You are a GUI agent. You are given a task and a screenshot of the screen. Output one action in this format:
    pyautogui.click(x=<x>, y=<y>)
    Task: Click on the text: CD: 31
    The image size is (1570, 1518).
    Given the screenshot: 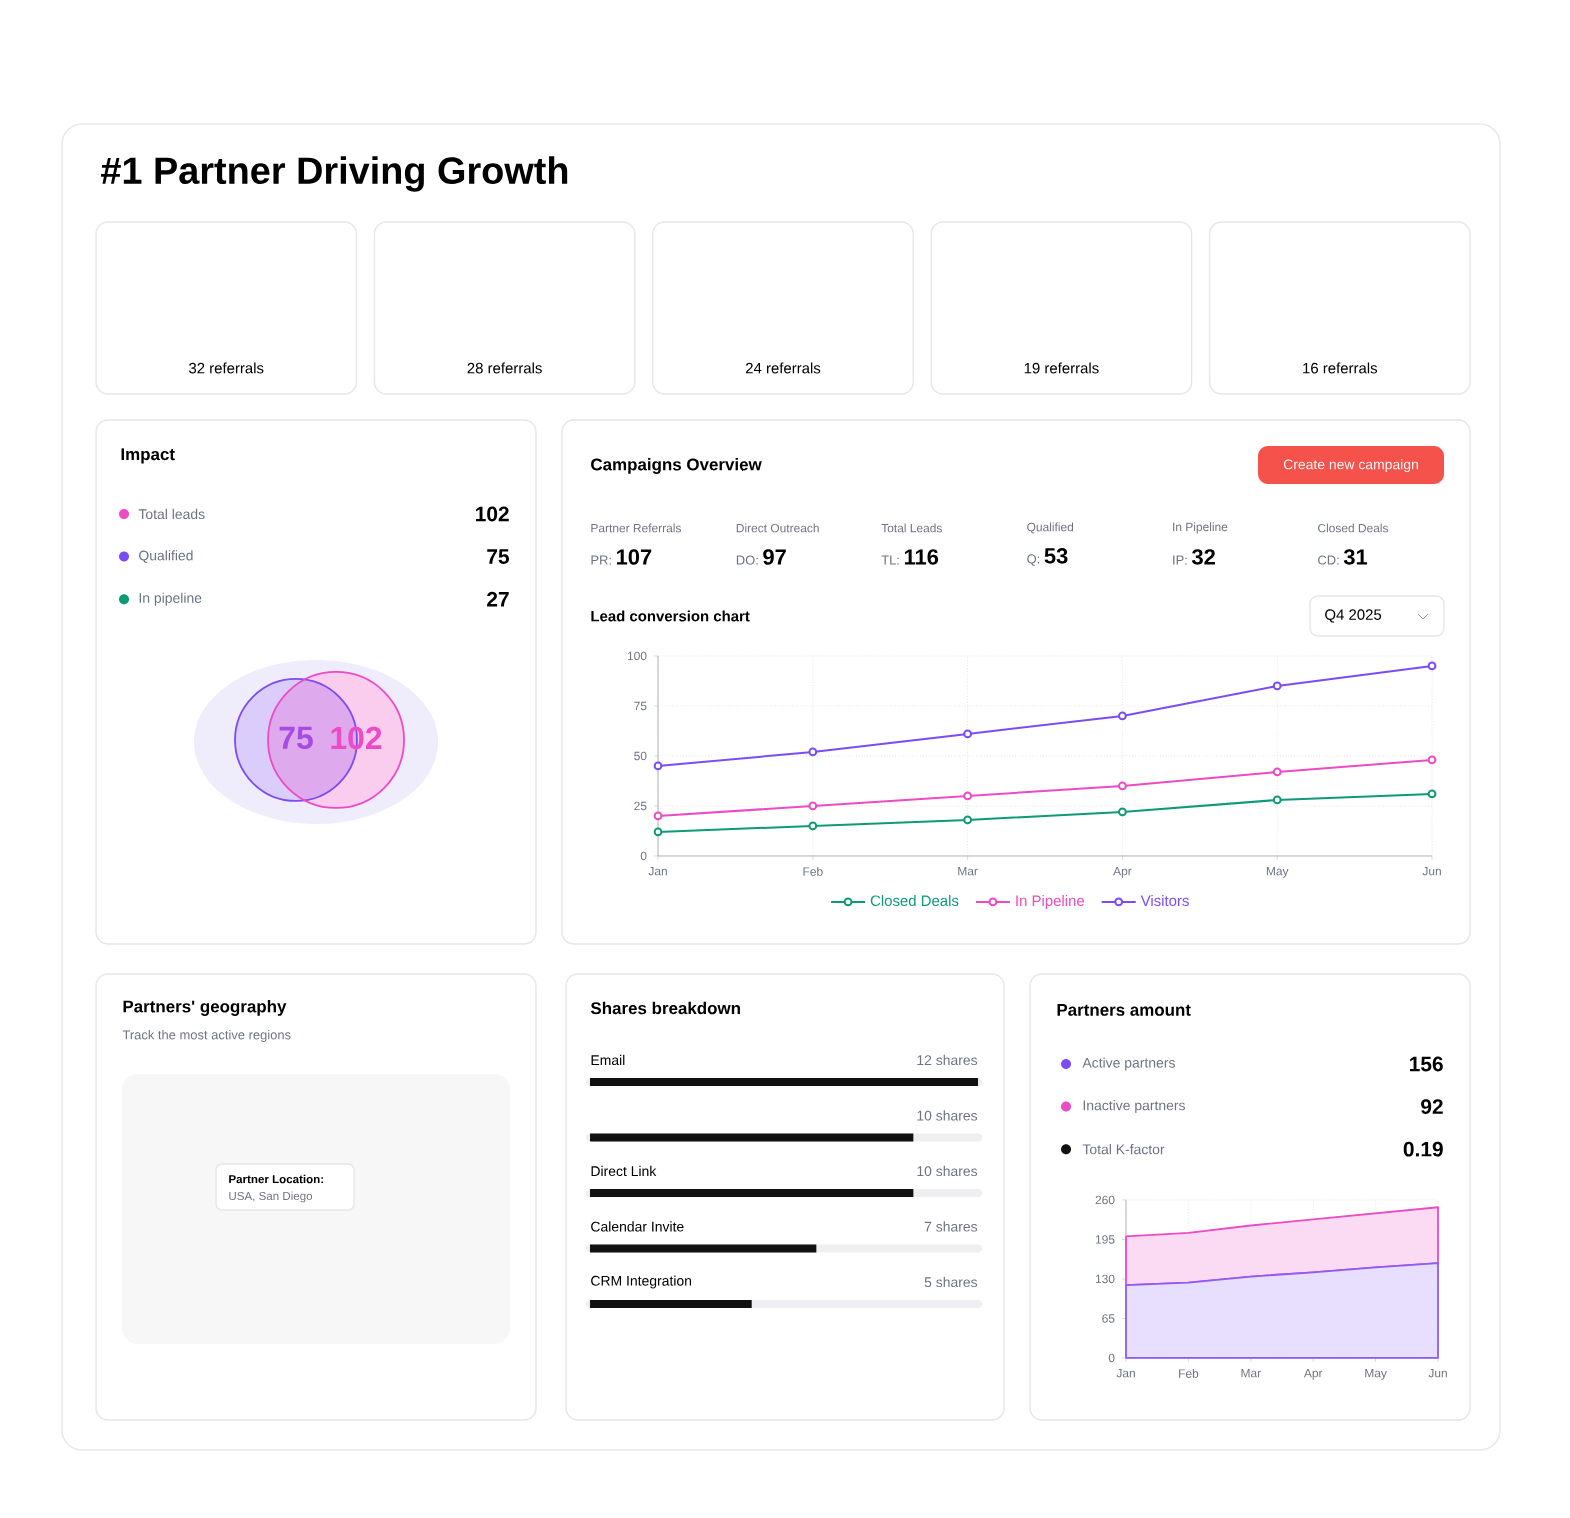 What is the action you would take?
    pyautogui.click(x=1343, y=557)
    